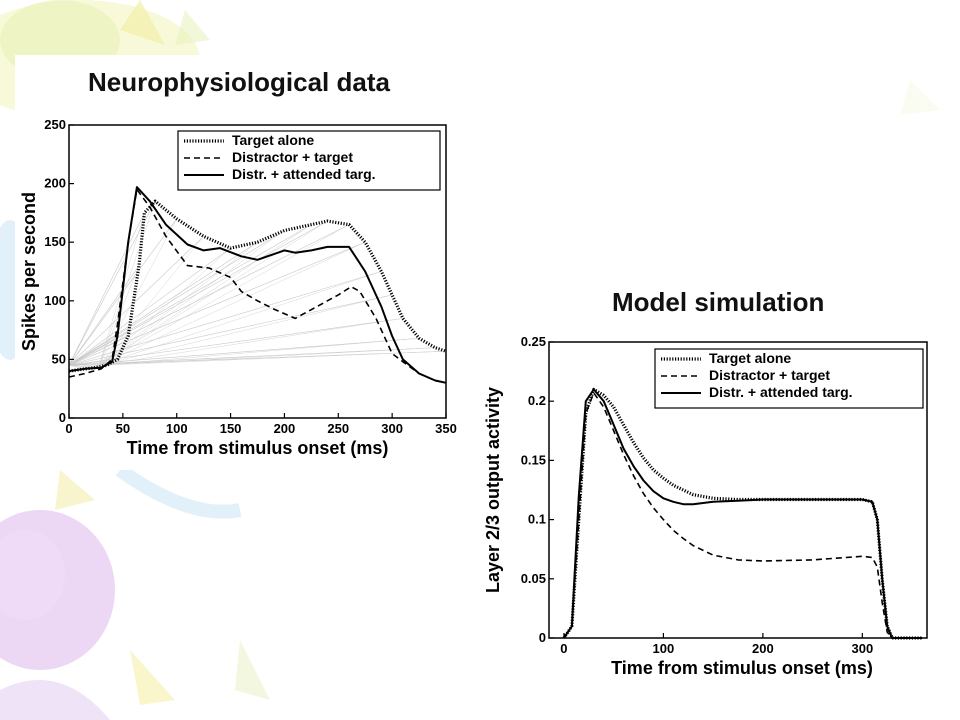  I want to click on x-tick-label: 250, so click(338, 428).